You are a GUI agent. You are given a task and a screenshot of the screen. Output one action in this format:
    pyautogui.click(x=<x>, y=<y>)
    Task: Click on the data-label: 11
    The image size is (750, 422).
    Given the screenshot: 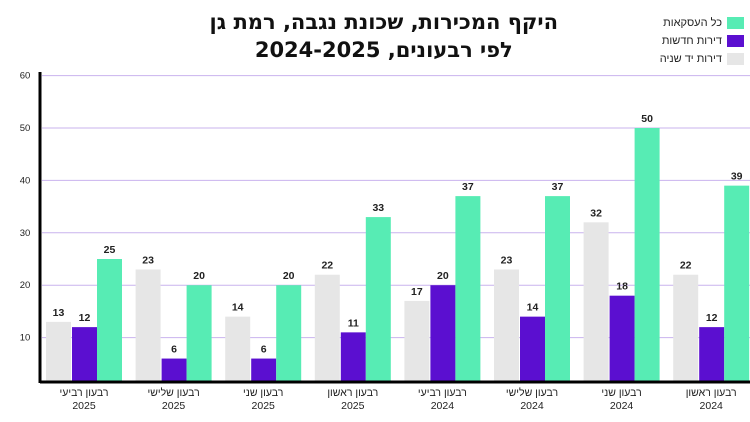 What is the action you would take?
    pyautogui.click(x=353, y=323)
    